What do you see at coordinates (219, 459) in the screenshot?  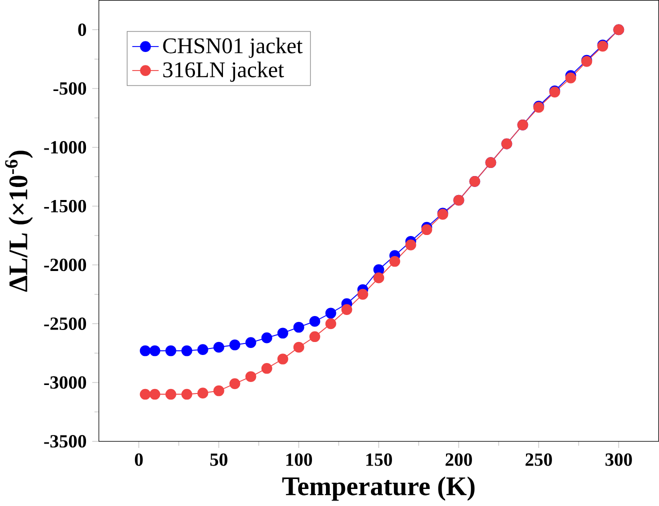 I see `x-tick-label: 50` at bounding box center [219, 459].